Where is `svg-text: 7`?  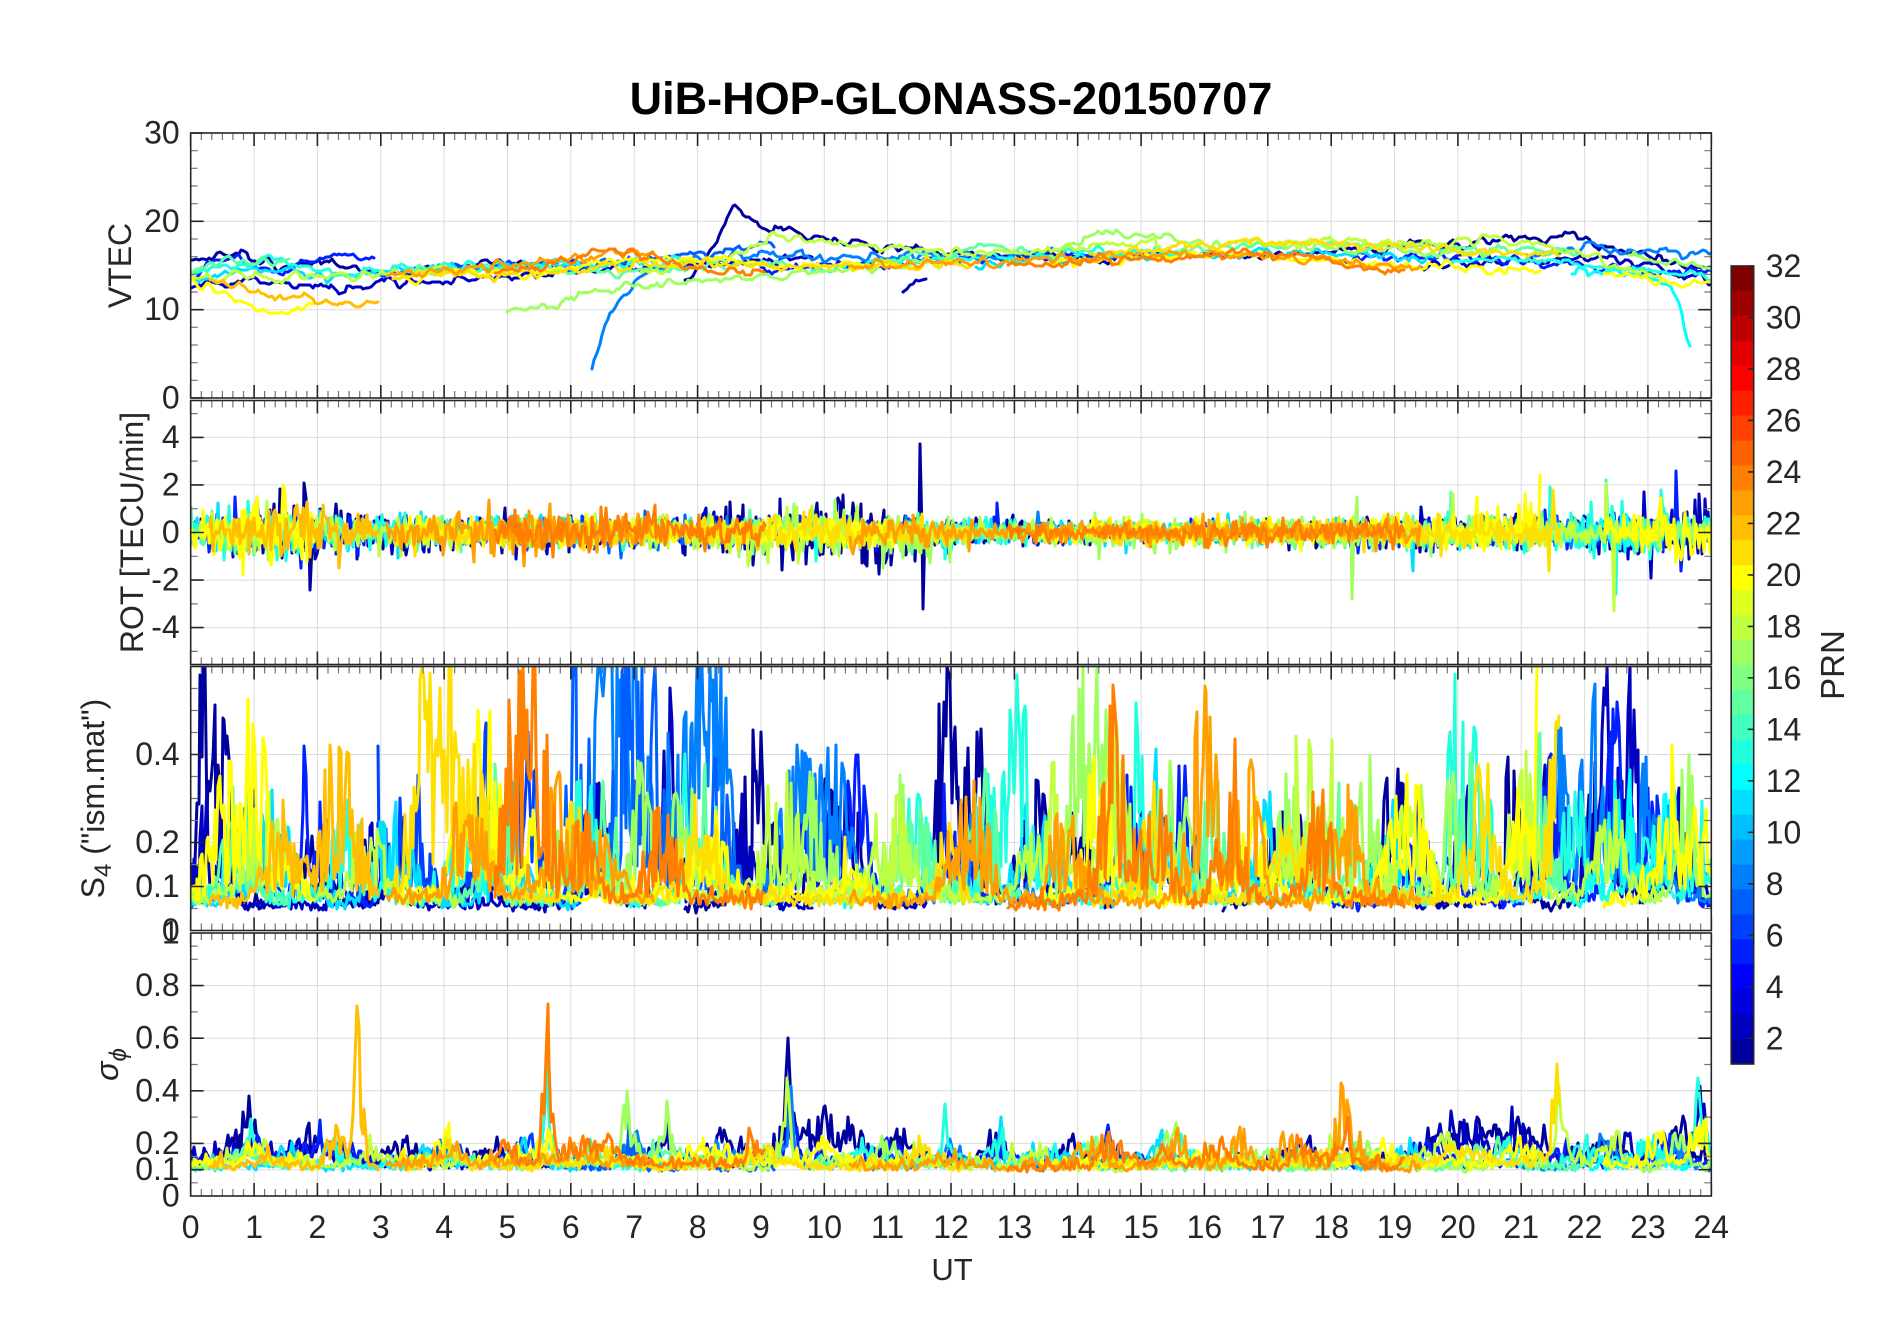
svg-text: 7 is located at coordinates (634, 1227).